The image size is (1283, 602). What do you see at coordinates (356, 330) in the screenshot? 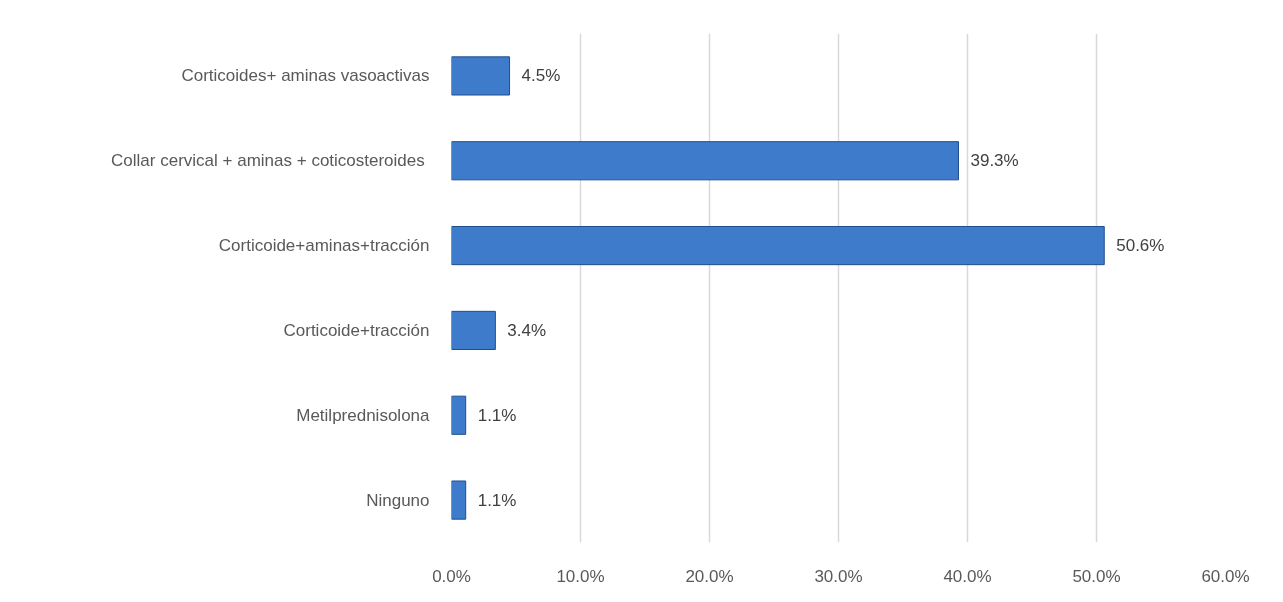
I see `y-tick-label: Corticoide+tracción` at bounding box center [356, 330].